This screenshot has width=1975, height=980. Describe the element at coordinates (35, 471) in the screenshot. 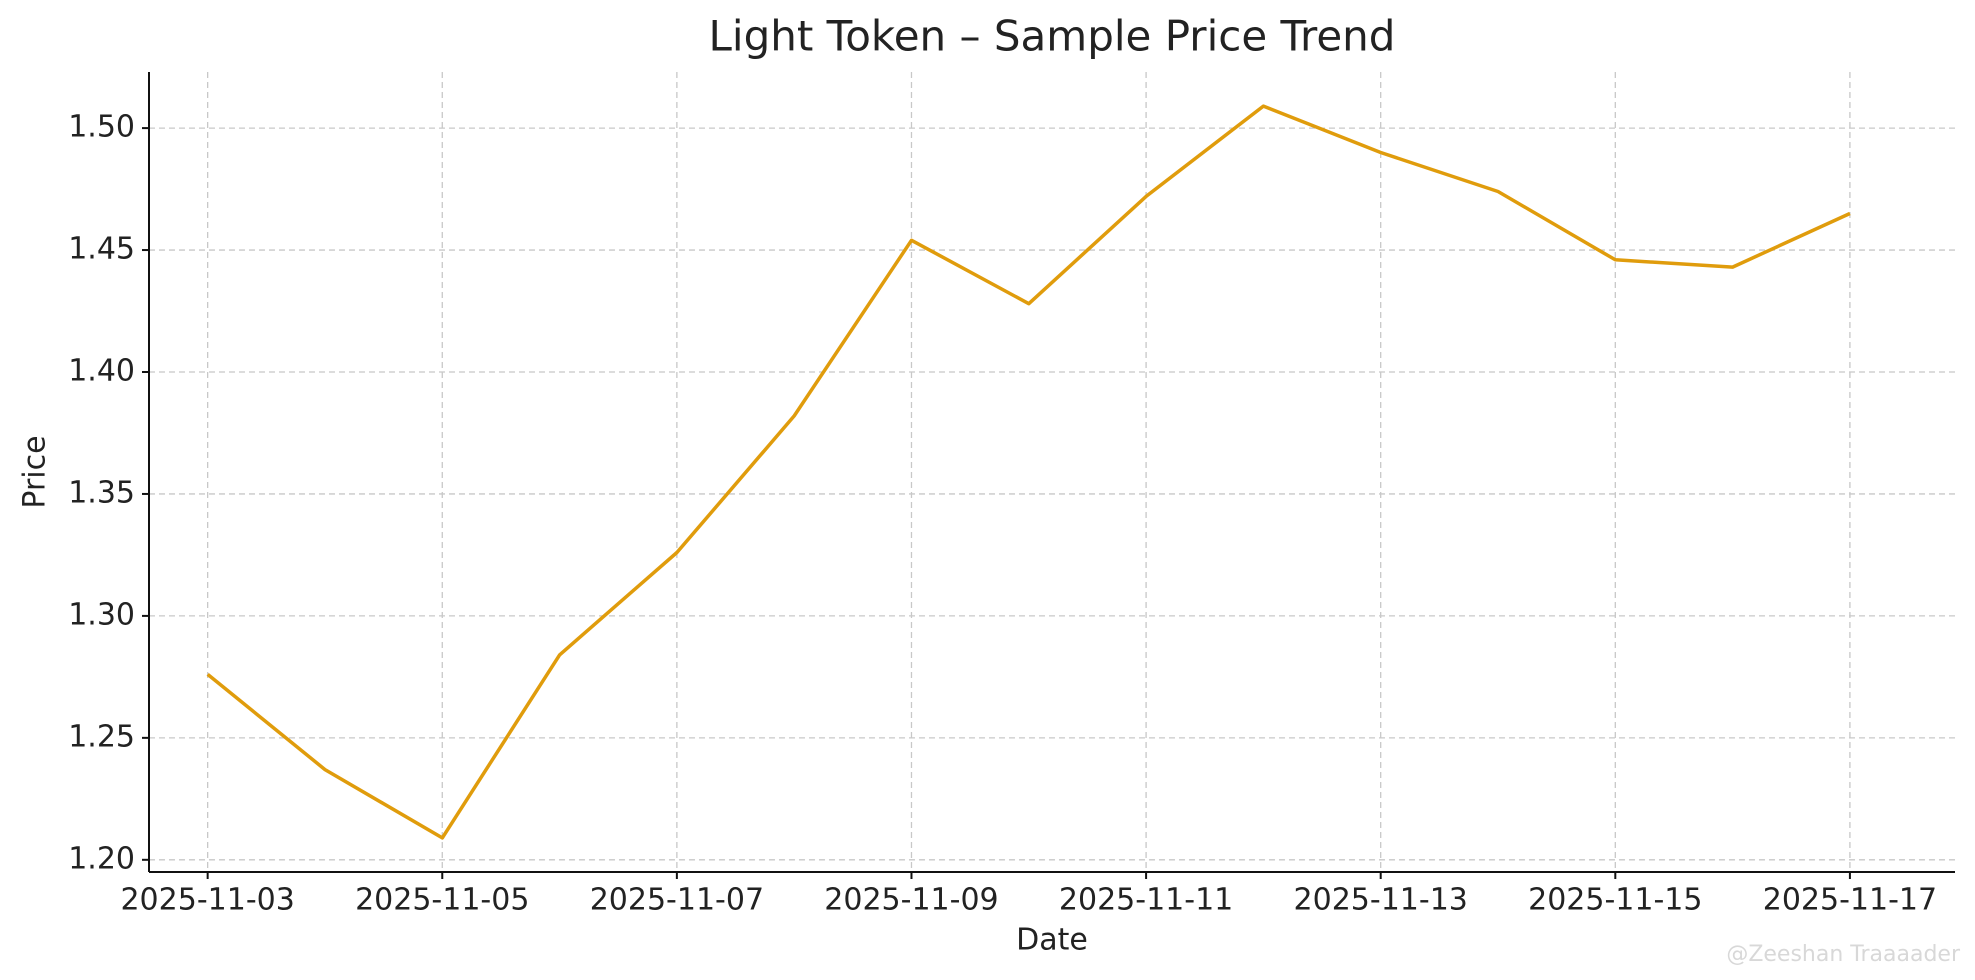

I see `y-axis-label: Price` at that location.